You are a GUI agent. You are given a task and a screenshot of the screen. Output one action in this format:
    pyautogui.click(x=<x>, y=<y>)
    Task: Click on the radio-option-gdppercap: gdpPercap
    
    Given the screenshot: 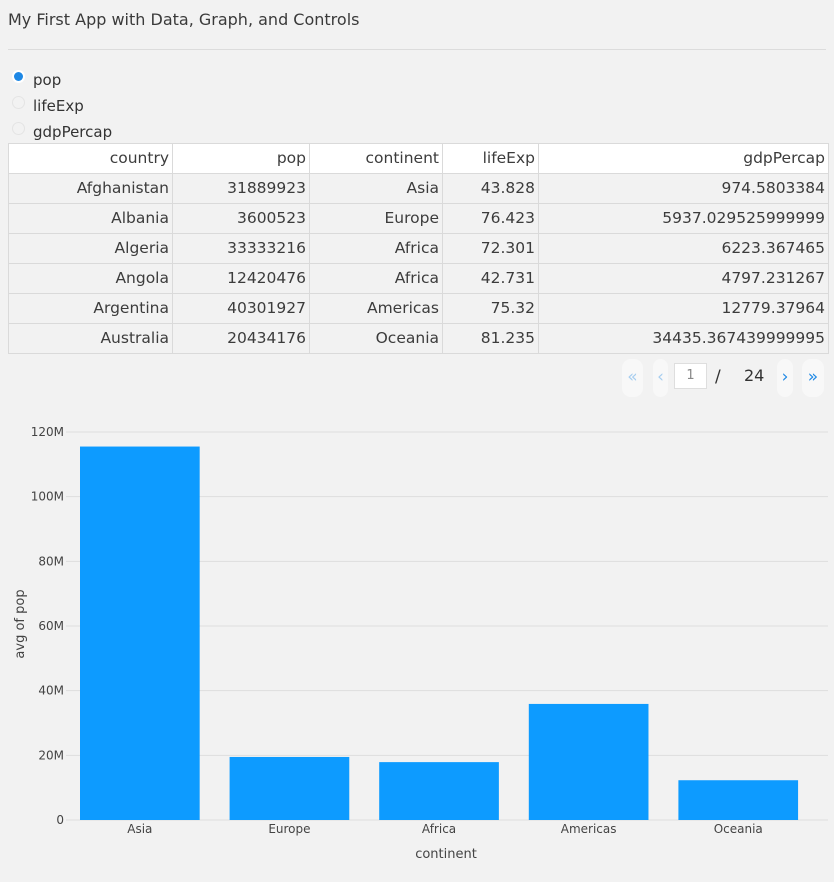 What is the action you would take?
    pyautogui.click(x=62, y=132)
    